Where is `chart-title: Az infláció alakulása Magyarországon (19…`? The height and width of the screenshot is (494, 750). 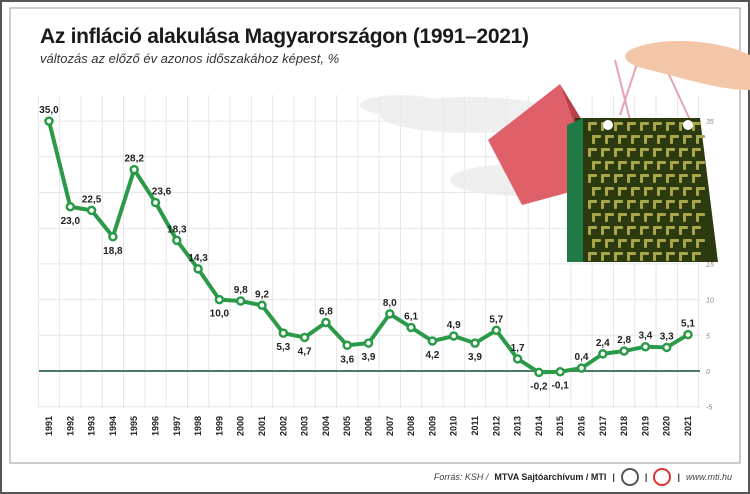 chart-title: Az infláció alakulása Magyarországon (19… is located at coordinates (284, 36).